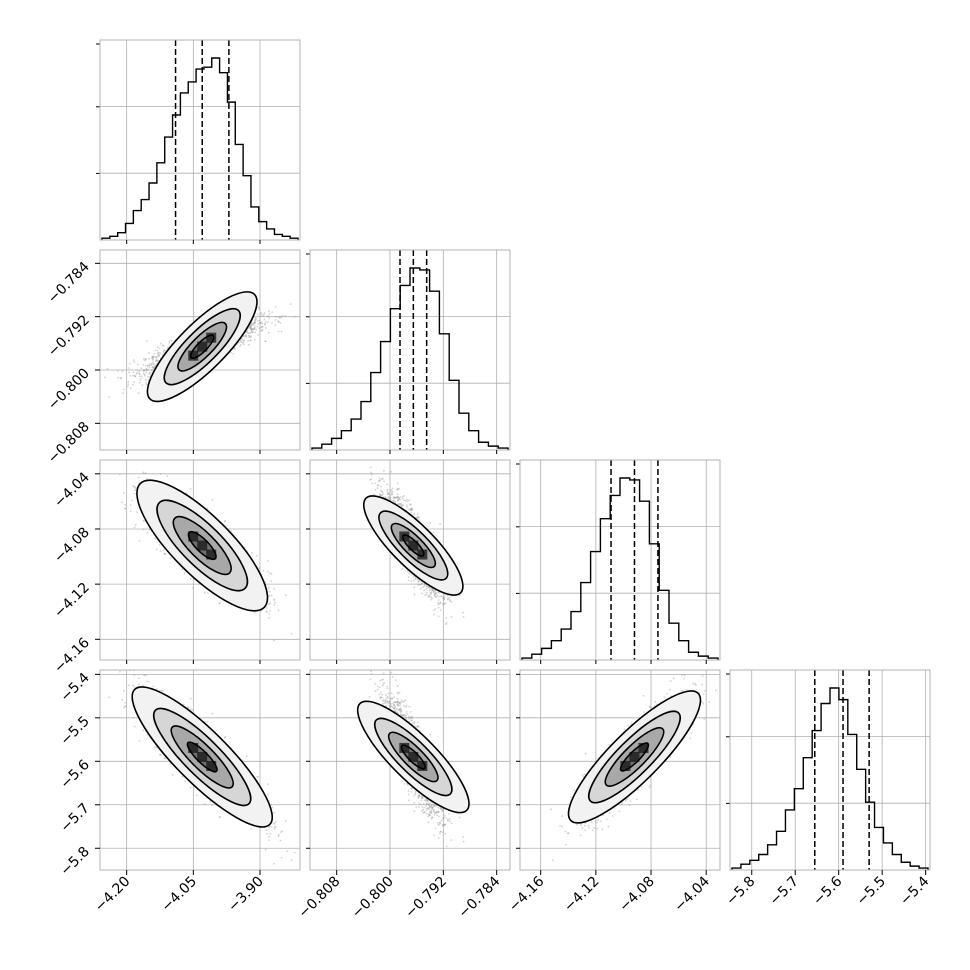 Image resolution: width=970 pixels, height=970 pixels. What do you see at coordinates (193, 355) in the screenshot?
I see `density-core-cell` at bounding box center [193, 355].